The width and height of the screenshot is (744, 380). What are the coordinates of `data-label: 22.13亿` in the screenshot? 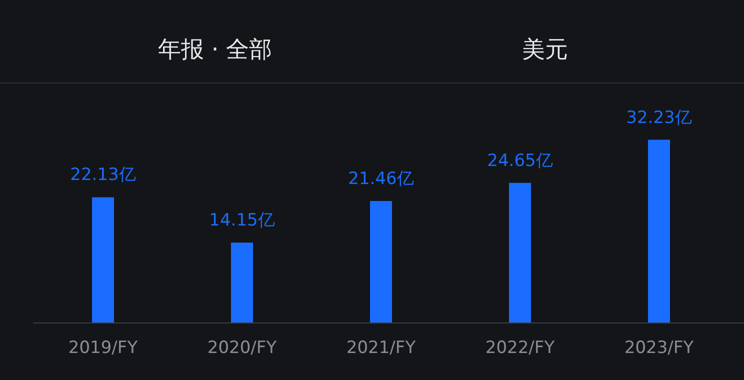 It's located at (103, 175).